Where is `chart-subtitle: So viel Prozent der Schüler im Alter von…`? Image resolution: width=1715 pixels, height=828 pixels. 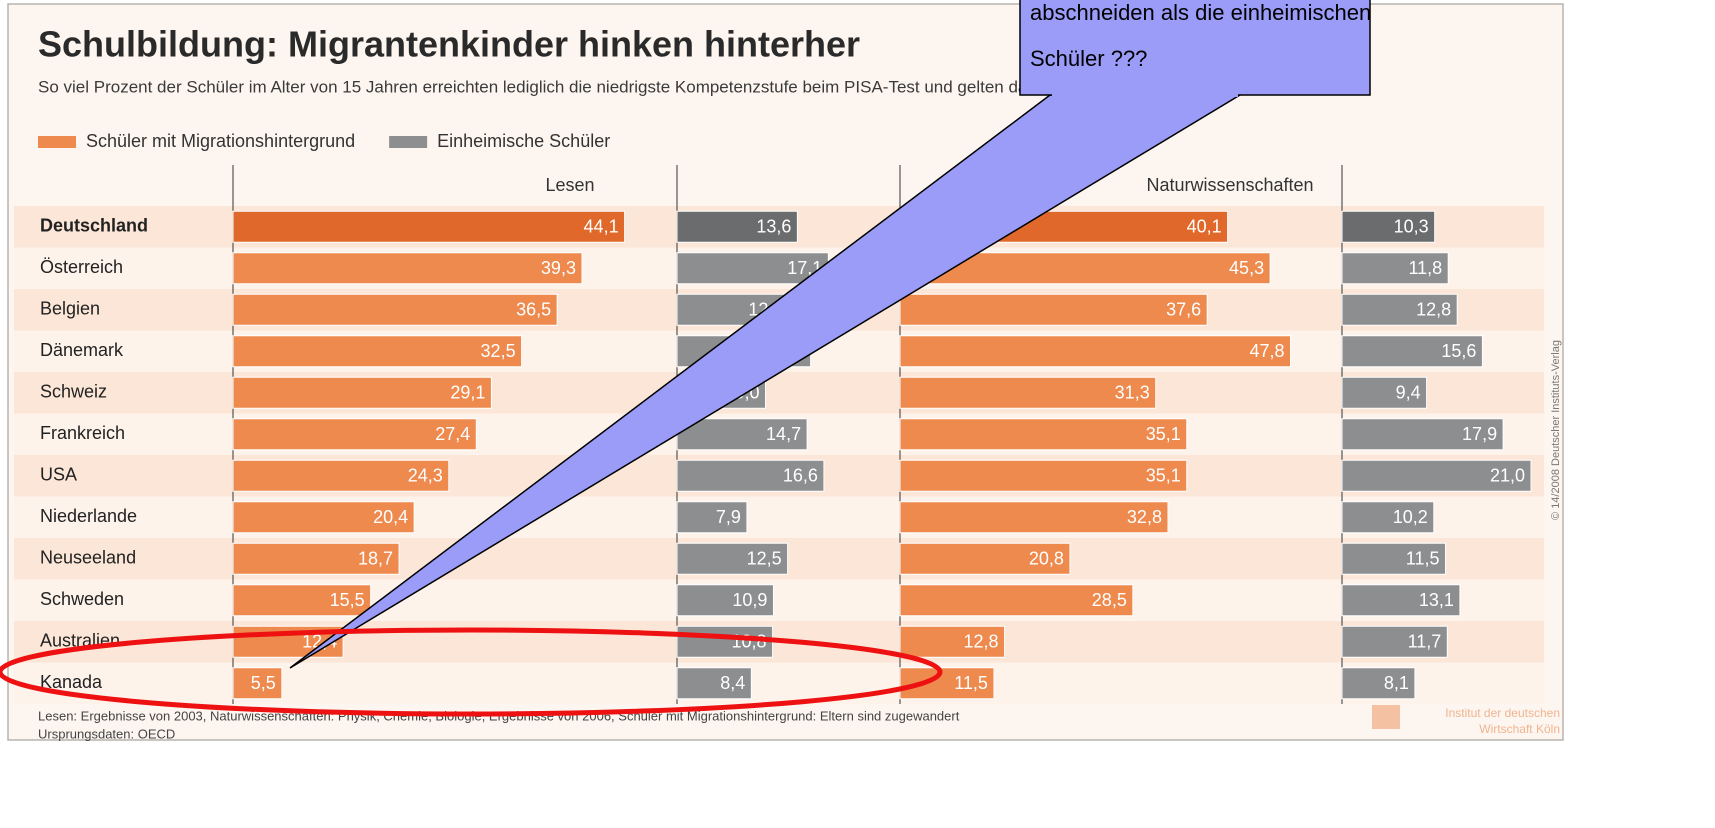 chart-subtitle: So viel Prozent der Schüler im Alter von… is located at coordinates (607, 86).